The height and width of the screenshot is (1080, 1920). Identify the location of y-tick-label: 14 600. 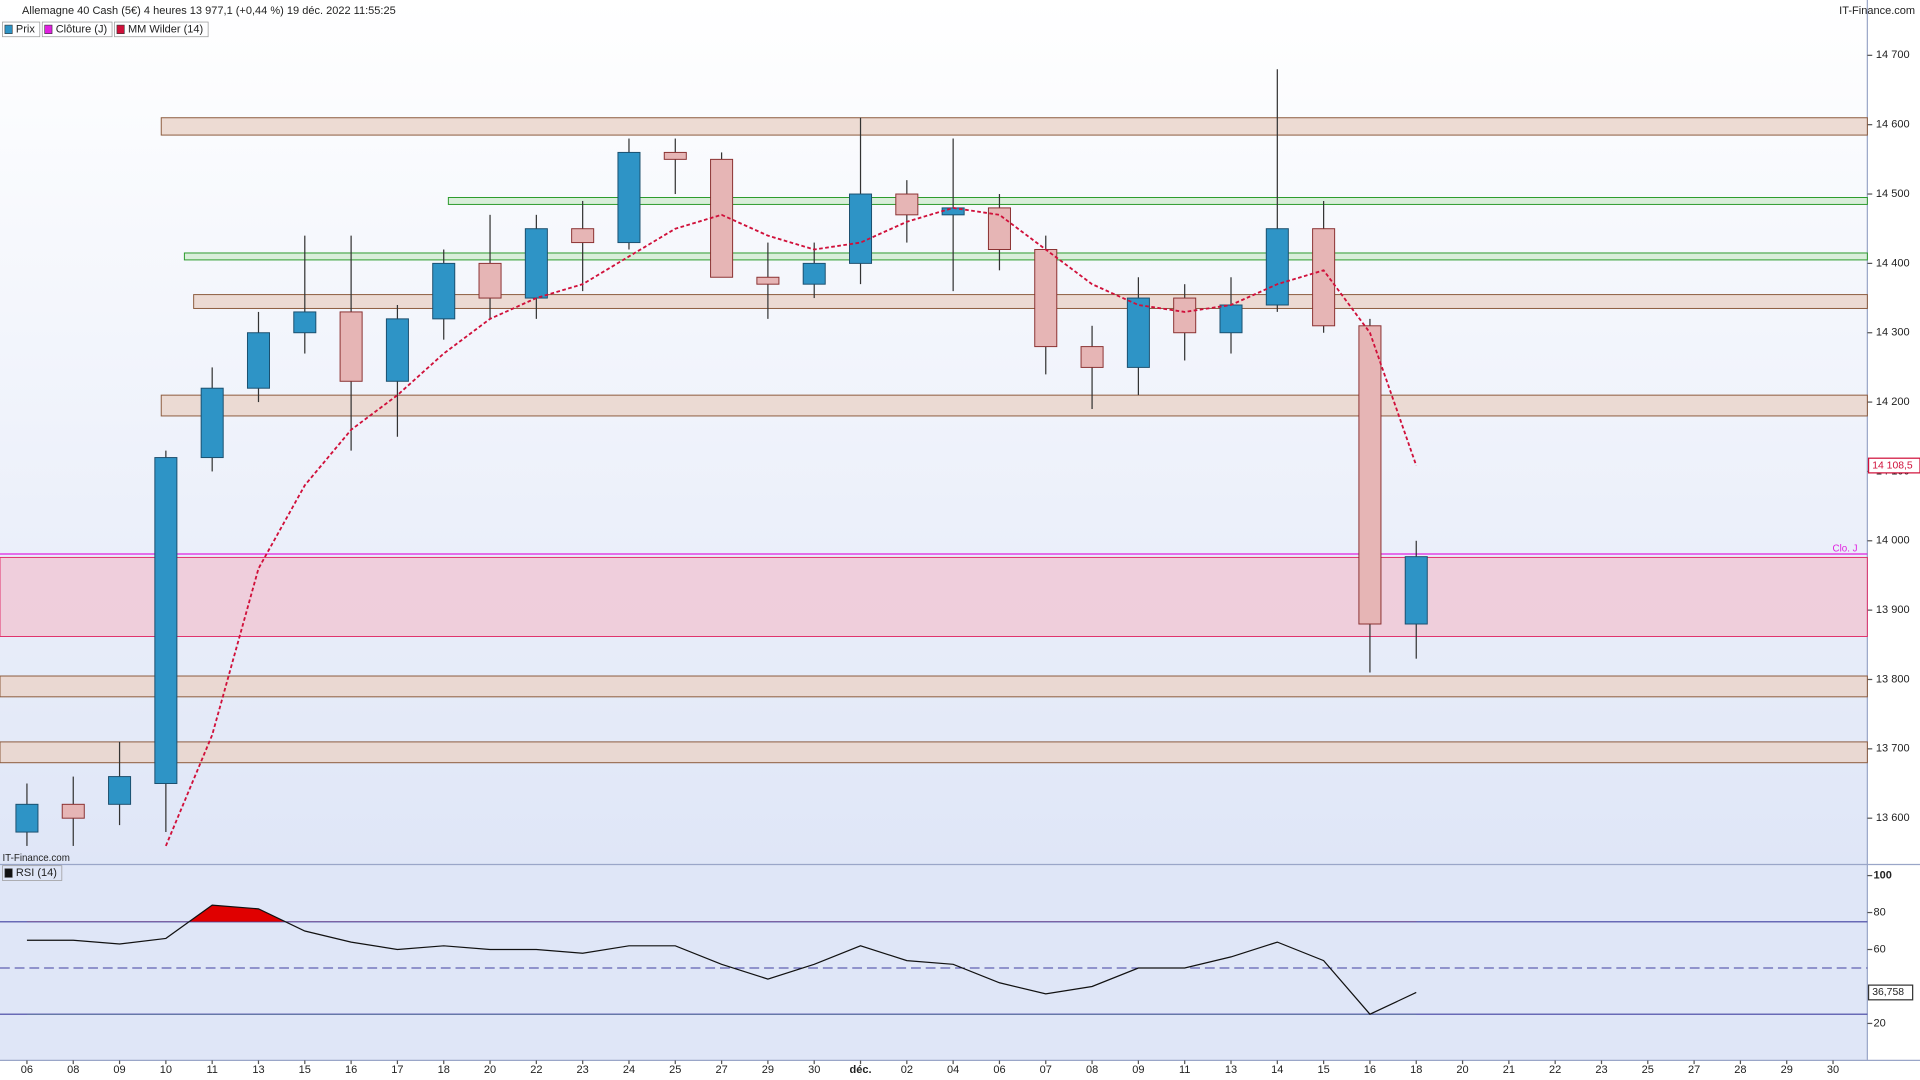
(1893, 125).